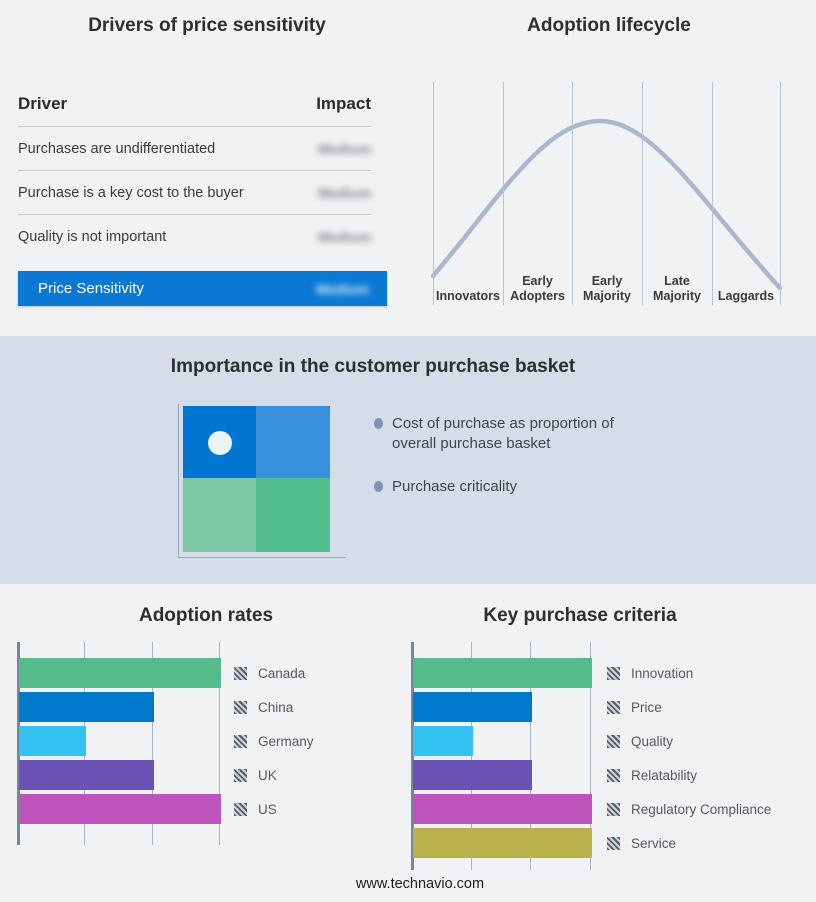 This screenshot has height=902, width=816. I want to click on matrix-x-axis, so click(262, 557).